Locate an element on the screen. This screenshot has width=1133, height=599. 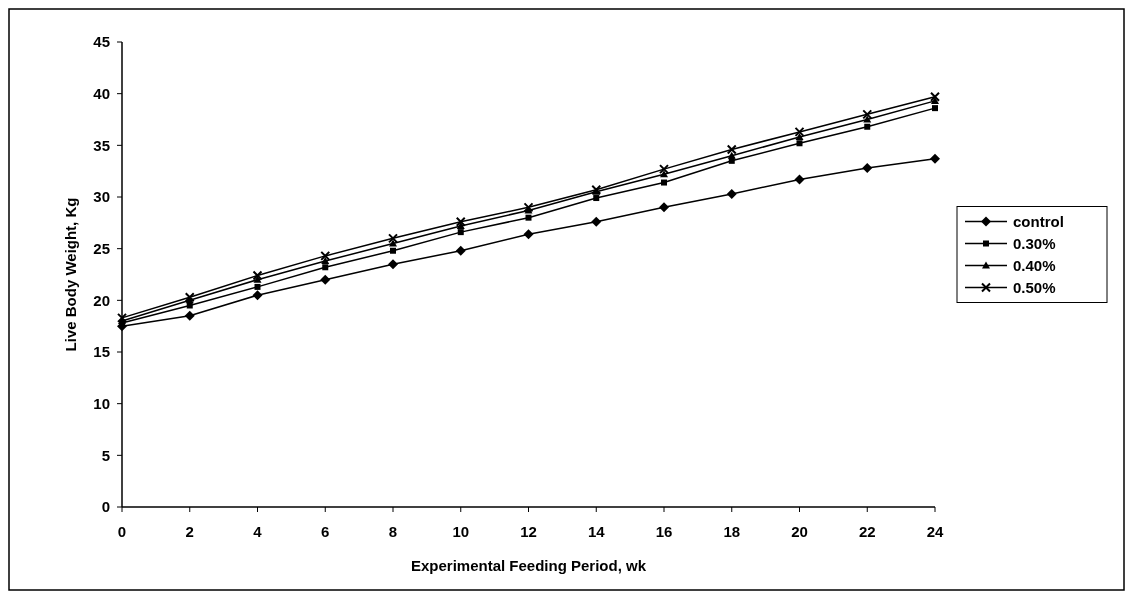
y-tick-label: 0 is located at coordinates (105, 507).